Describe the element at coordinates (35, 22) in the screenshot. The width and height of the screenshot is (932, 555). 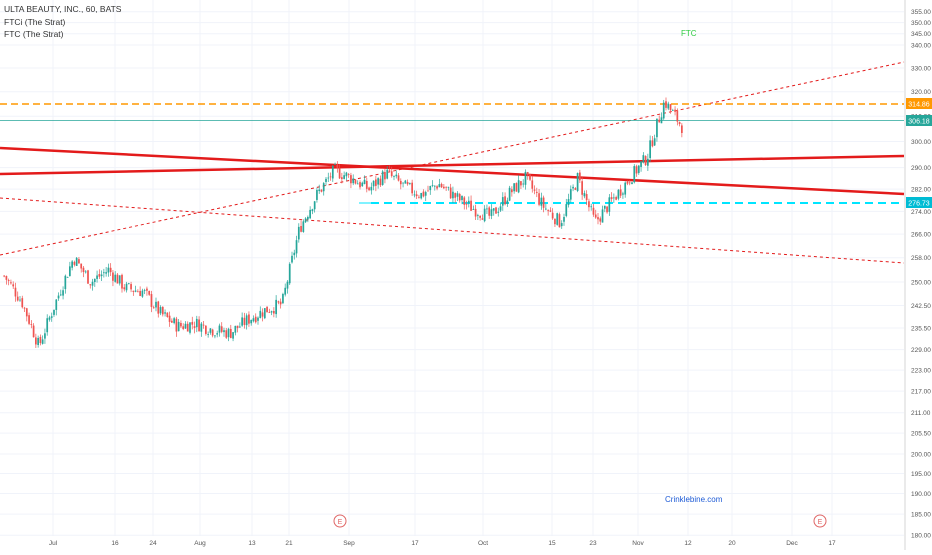
I see `indicator-ftci: FTCi (The Strat)` at that location.